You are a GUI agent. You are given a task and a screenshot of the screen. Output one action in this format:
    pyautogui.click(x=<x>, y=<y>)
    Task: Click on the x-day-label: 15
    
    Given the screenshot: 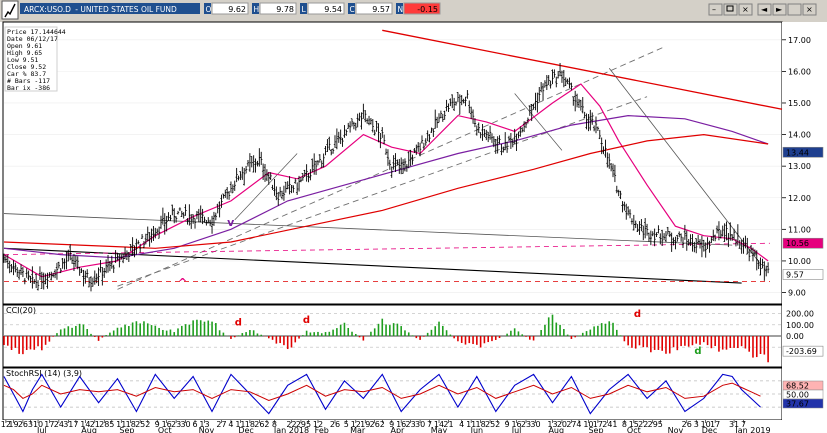 What is the action you would take?
    pyautogui.click(x=634, y=424)
    